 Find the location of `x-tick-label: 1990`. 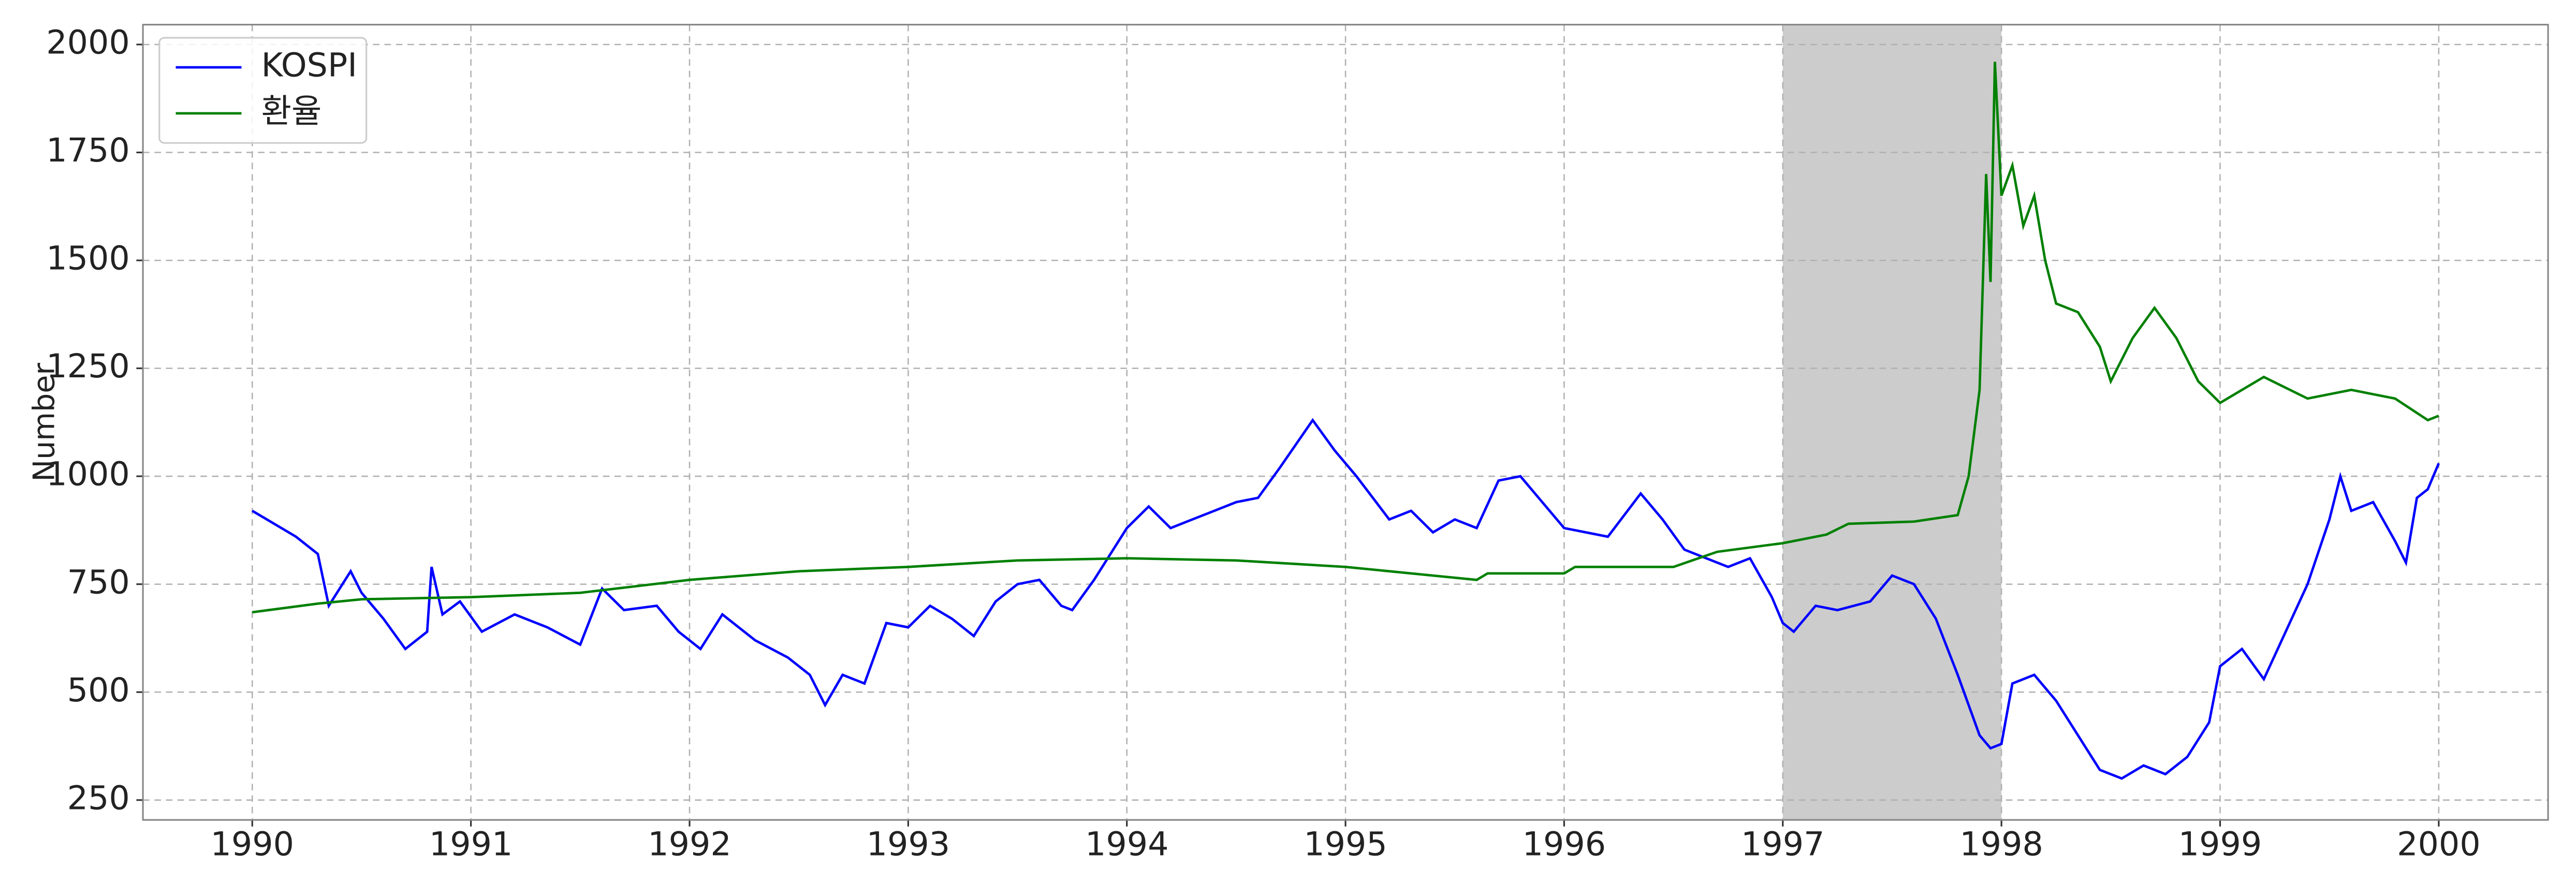

x-tick-label: 1990 is located at coordinates (253, 844).